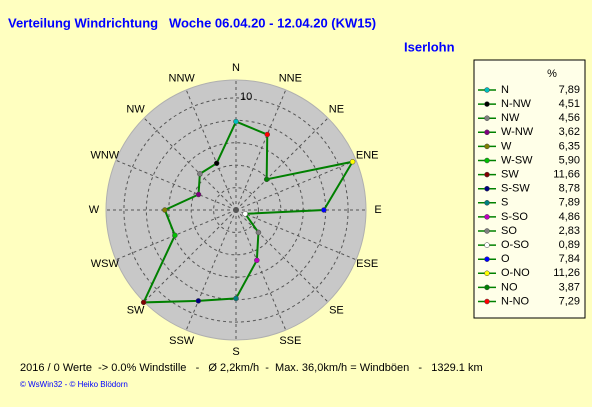 The height and width of the screenshot is (407, 592). Describe the element at coordinates (569, 118) in the screenshot. I see `legend-value: 4,56` at that location.